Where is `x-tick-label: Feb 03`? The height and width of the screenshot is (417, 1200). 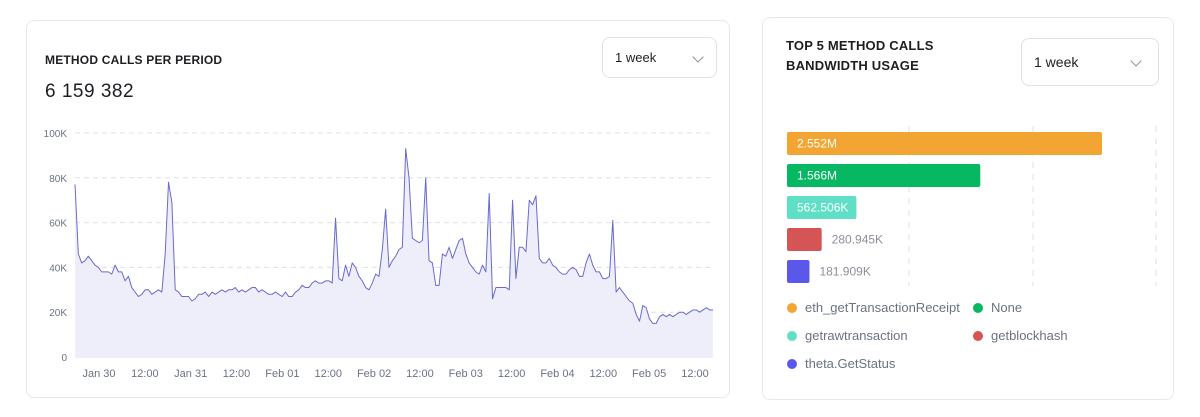 x-tick-label: Feb 03 is located at coordinates (466, 374).